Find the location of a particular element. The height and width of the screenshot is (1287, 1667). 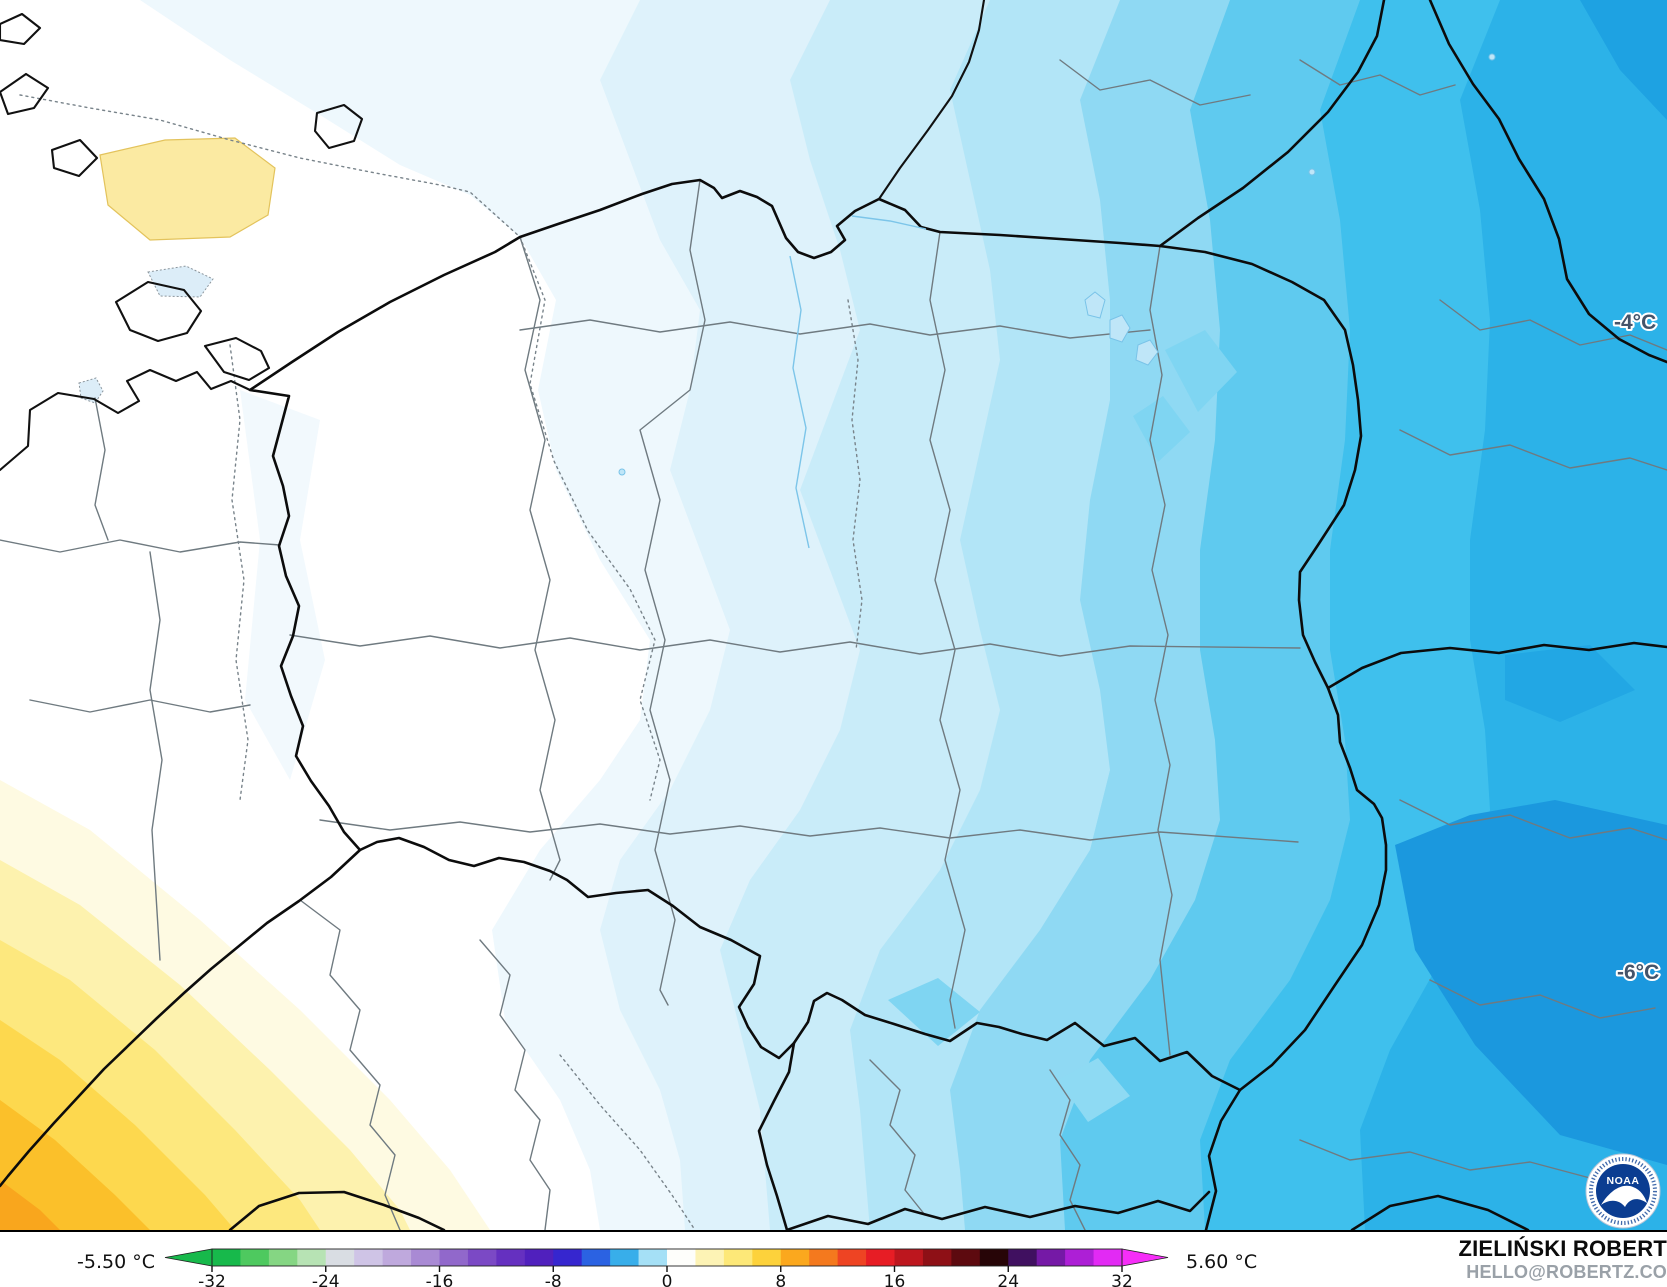

slovak-hungary-border is located at coordinates (998, 1210).